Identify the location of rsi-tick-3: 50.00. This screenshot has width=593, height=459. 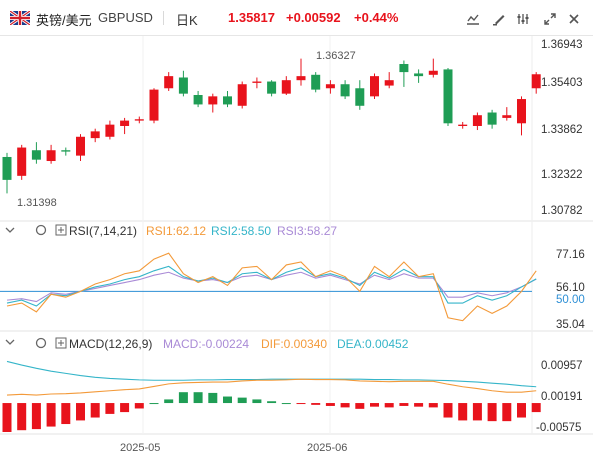
(570, 300).